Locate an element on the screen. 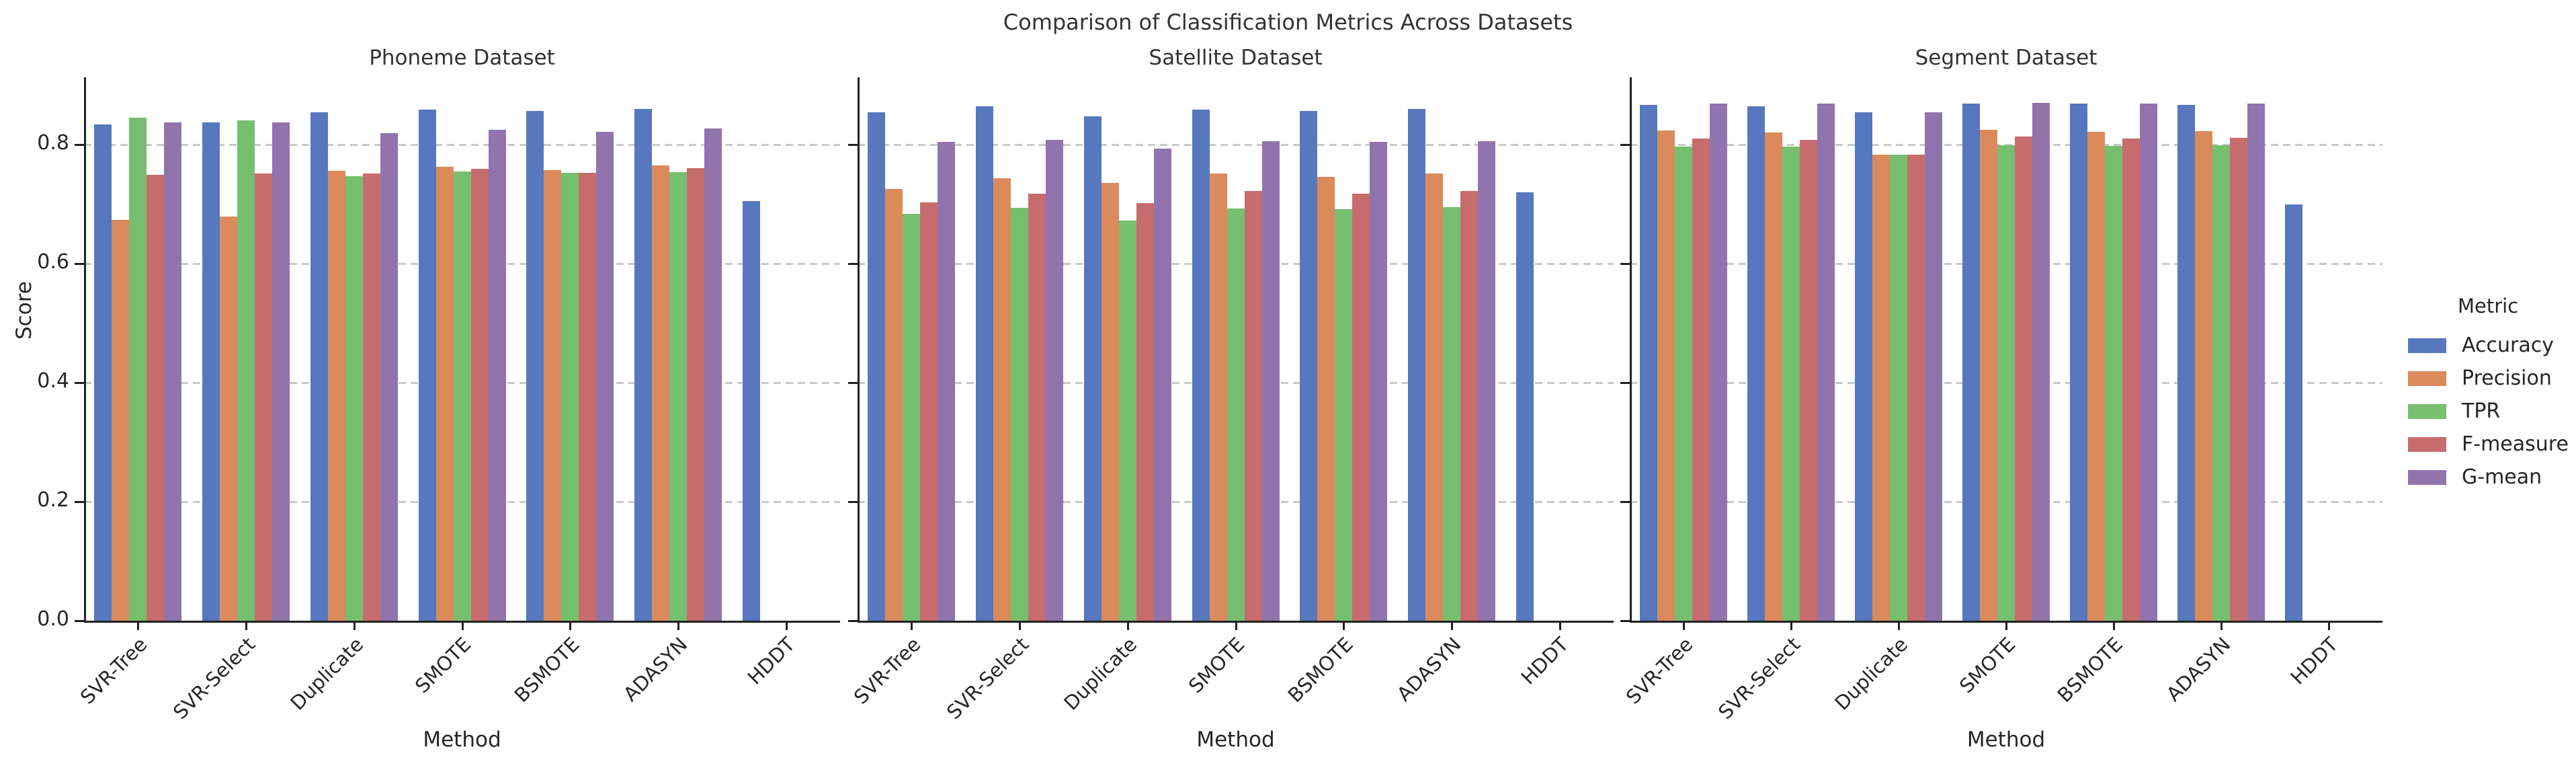 The width and height of the screenshot is (2576, 772). bar-g-mean-svr-tree is located at coordinates (173, 371).